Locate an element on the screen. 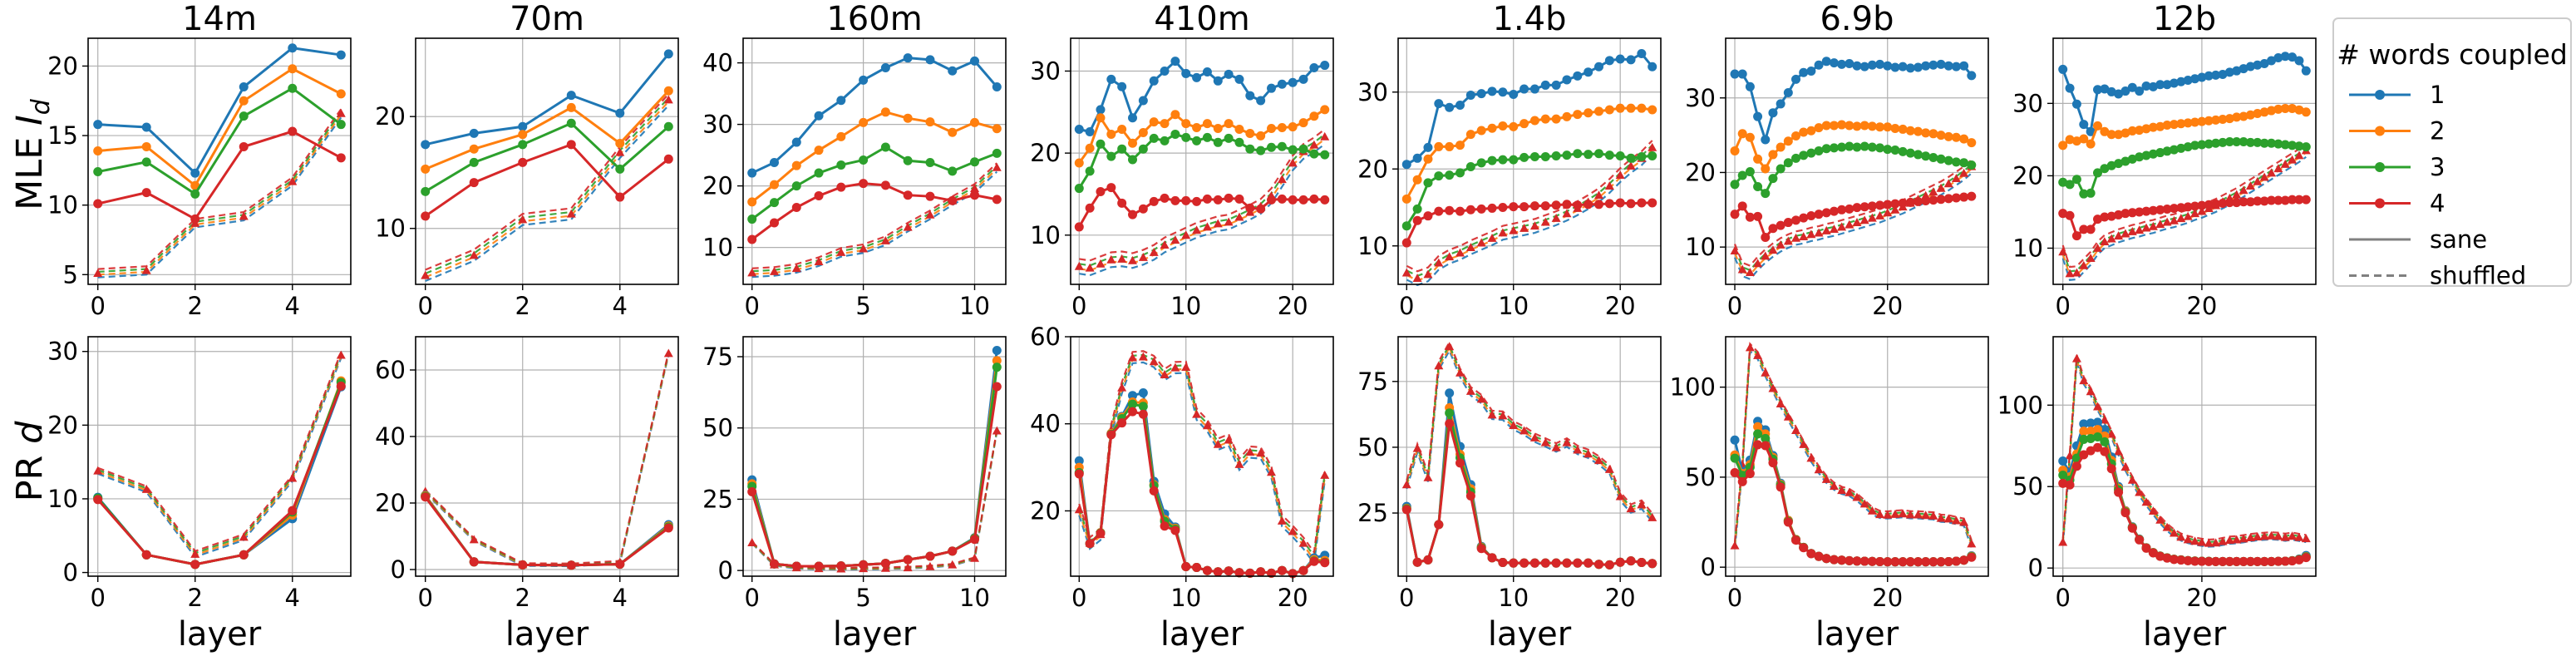 This screenshot has height=656, width=2576. y-tick-label: 100 is located at coordinates (1693, 387).